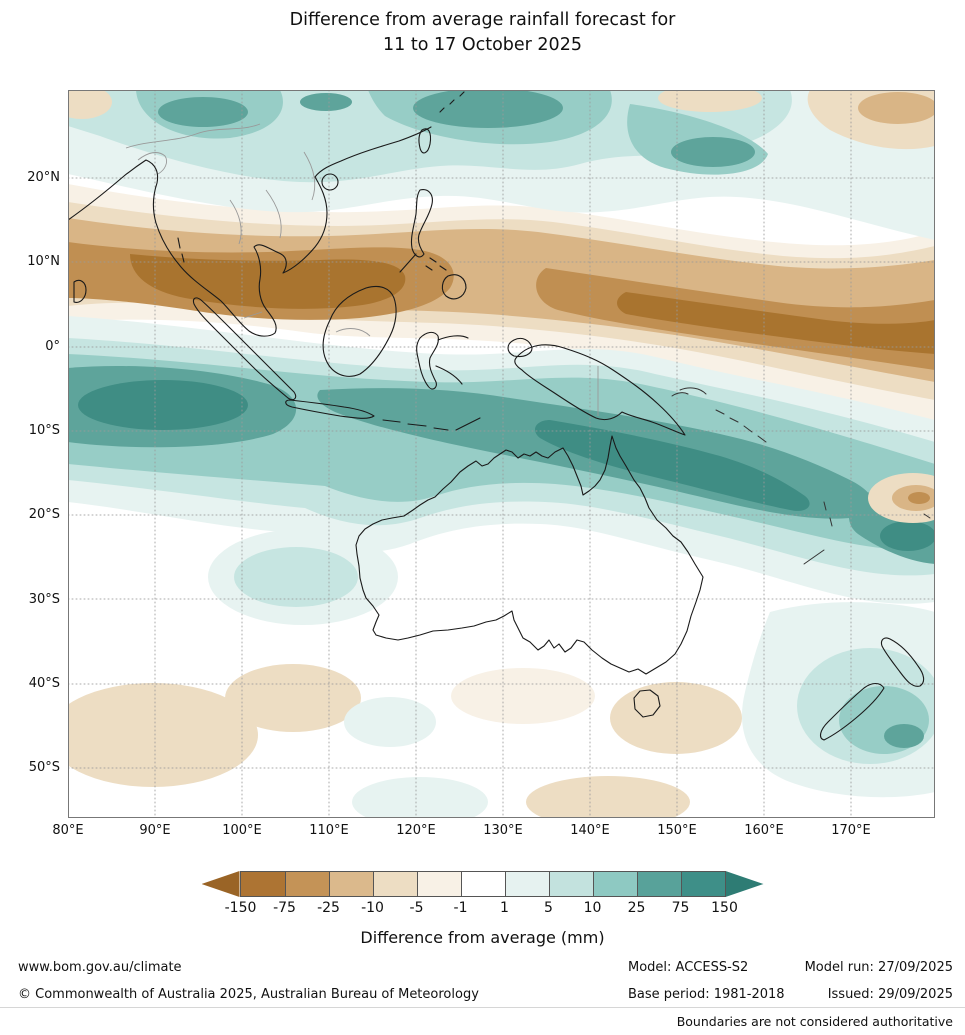  Describe the element at coordinates (52, 346) in the screenshot. I see `lat-label-0: 0°` at that location.